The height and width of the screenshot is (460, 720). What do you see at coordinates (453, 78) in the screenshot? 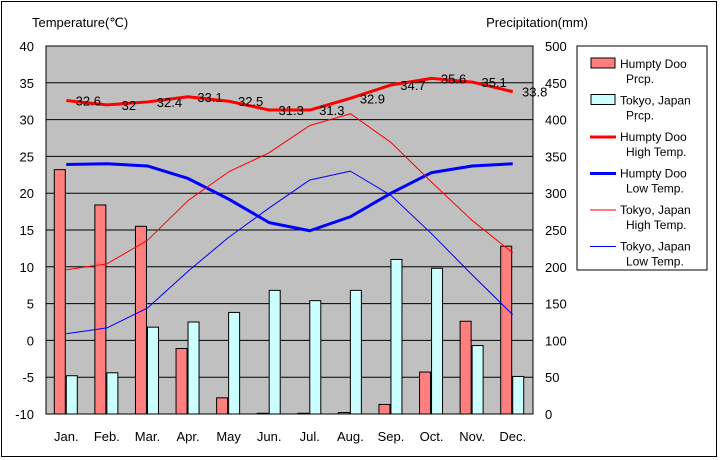
I see `data-label: 35.6` at bounding box center [453, 78].